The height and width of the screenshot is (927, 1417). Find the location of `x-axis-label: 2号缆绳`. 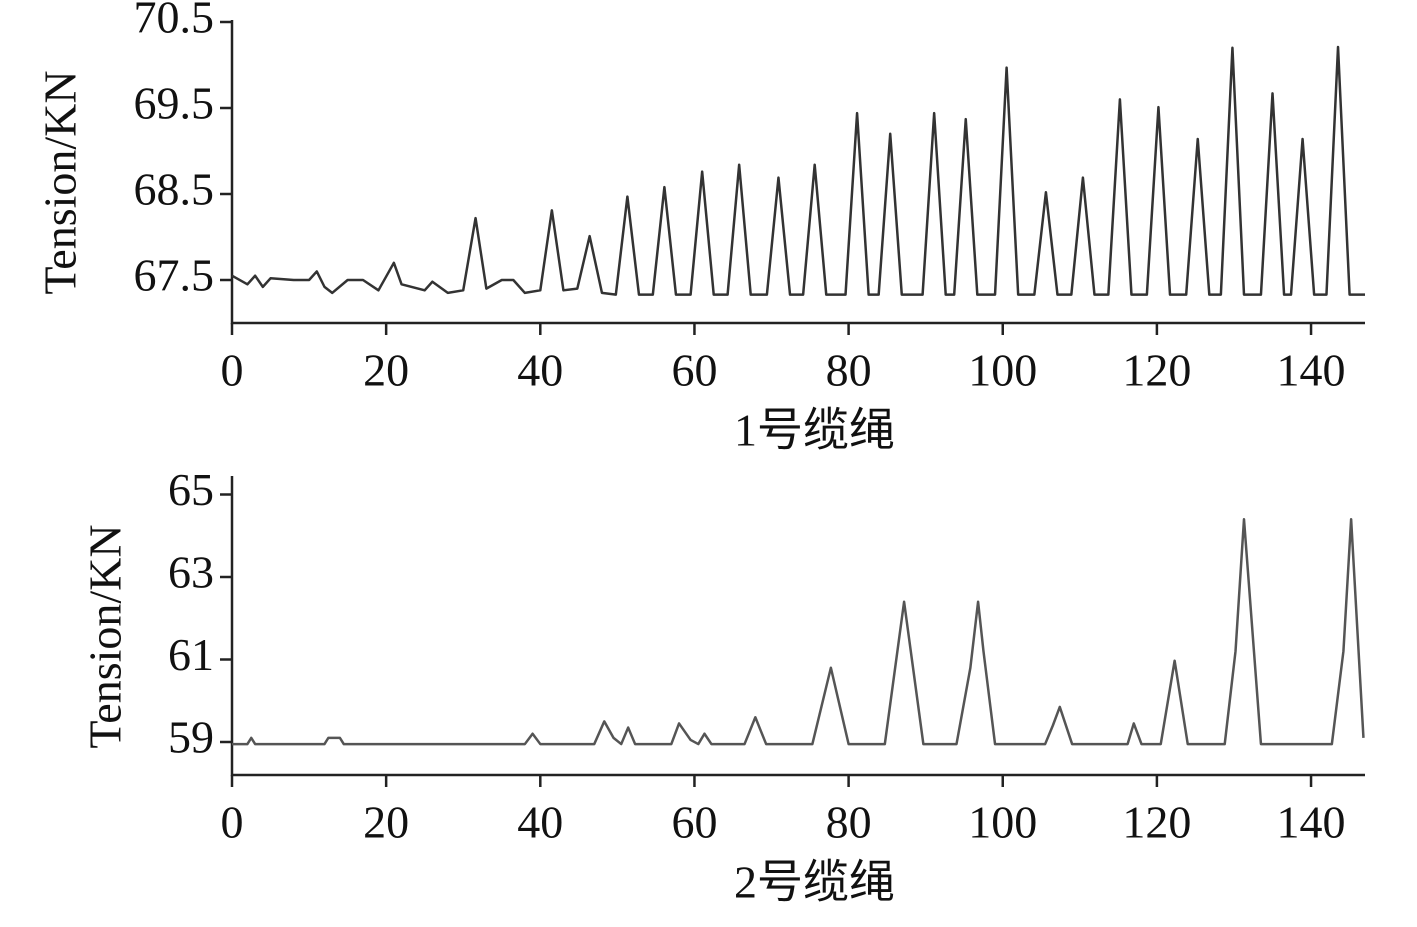

x-axis-label: 2号缆绳 is located at coordinates (814, 882).